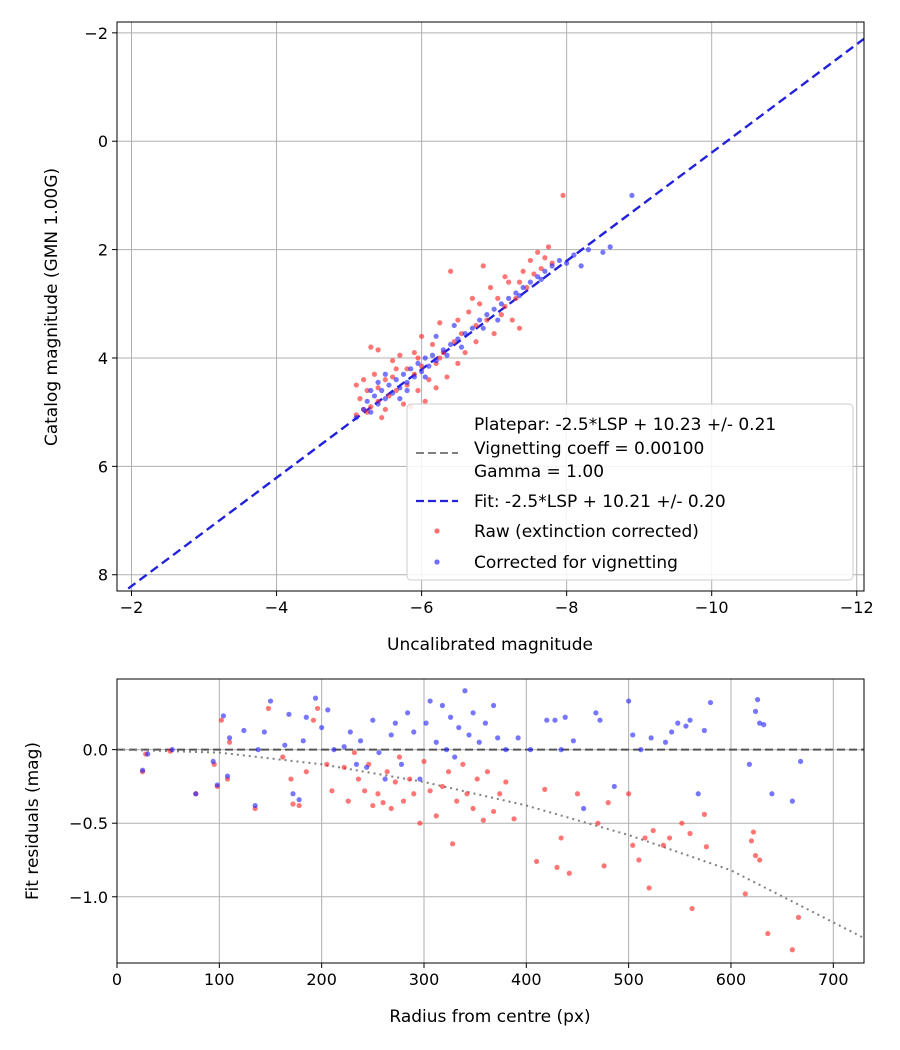 This screenshot has width=900, height=1050. What do you see at coordinates (52, 307) in the screenshot?
I see `top-y-axis-label: Catalog magnitude (GMN 1.00G)` at bounding box center [52, 307].